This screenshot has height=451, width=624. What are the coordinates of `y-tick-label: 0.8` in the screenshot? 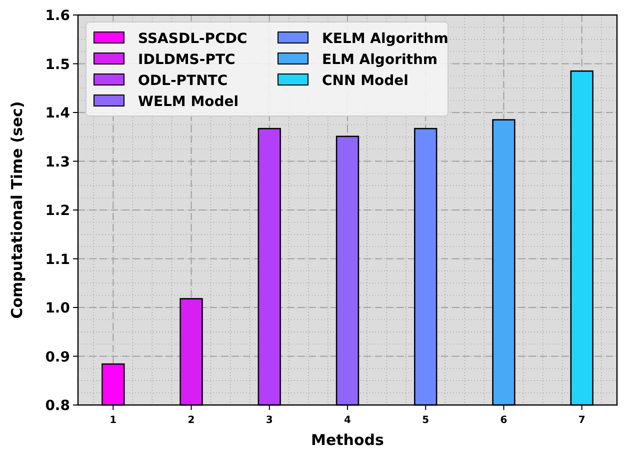 It's located at (57, 406).